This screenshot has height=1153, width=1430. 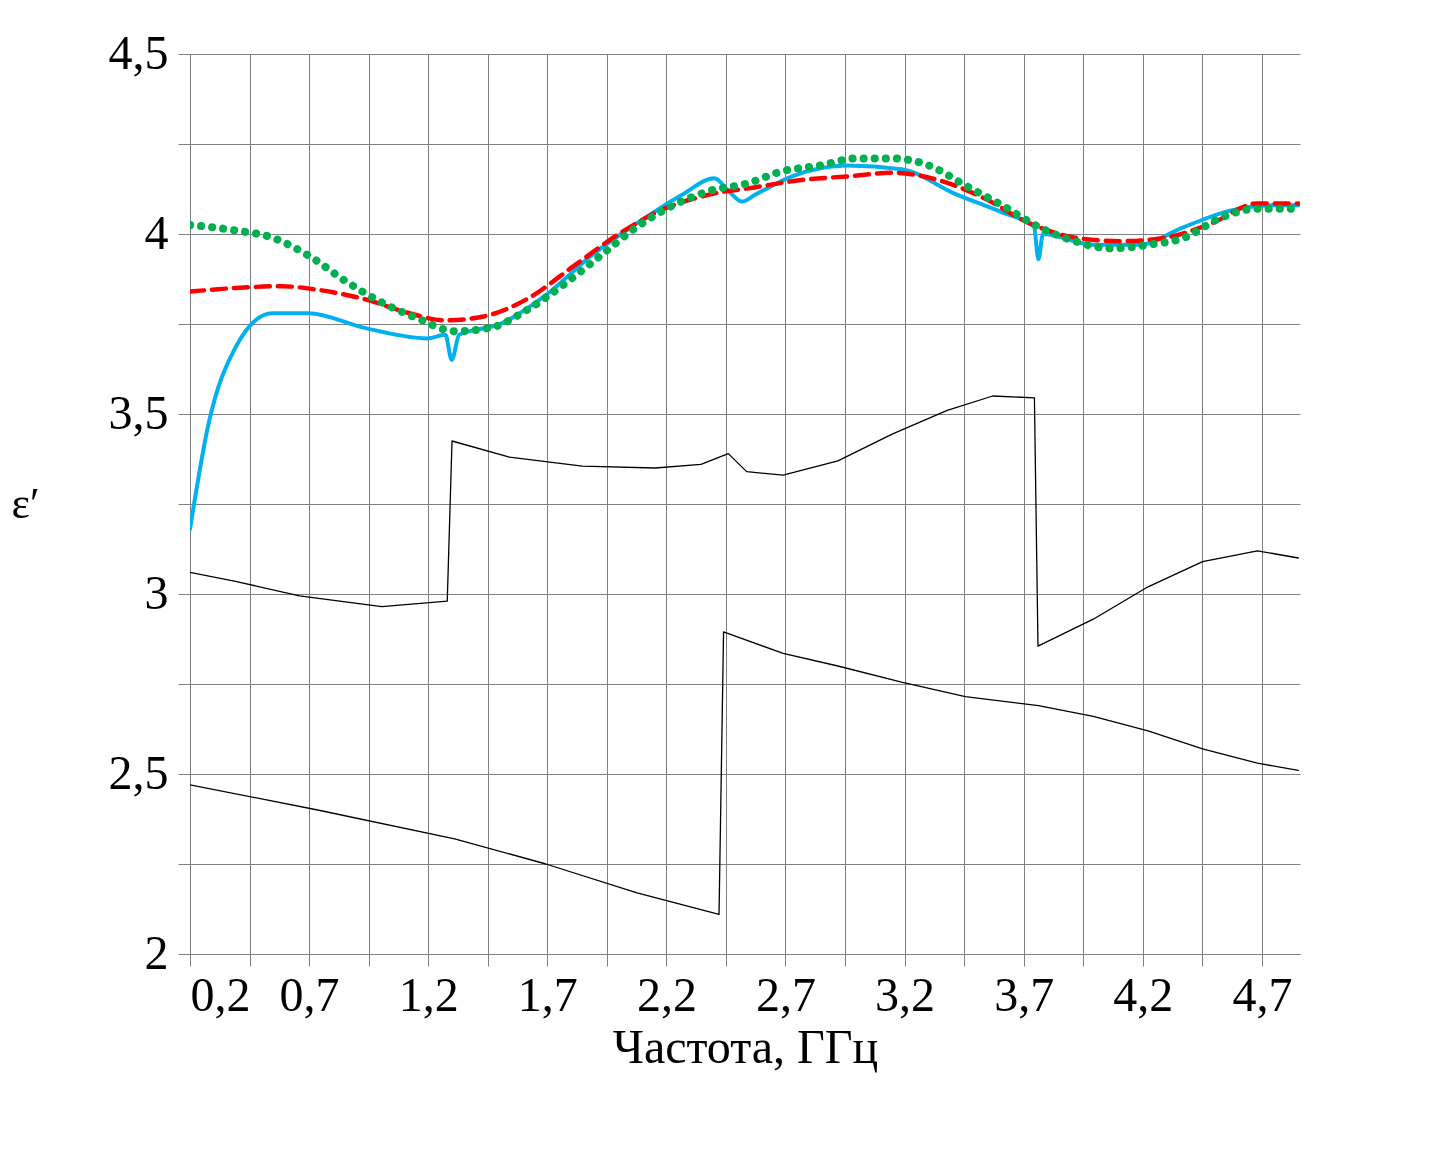 I want to click on x-tick-label: 3,2, so click(x=905, y=994).